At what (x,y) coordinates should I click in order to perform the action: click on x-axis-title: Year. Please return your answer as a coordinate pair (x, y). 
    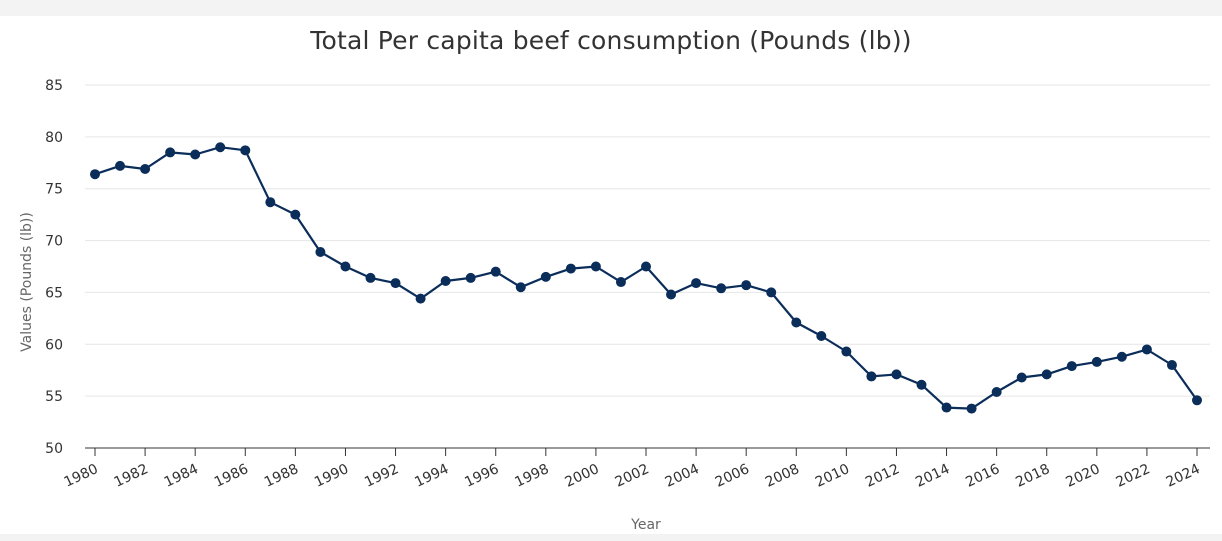
    Looking at the image, I should click on (645, 525).